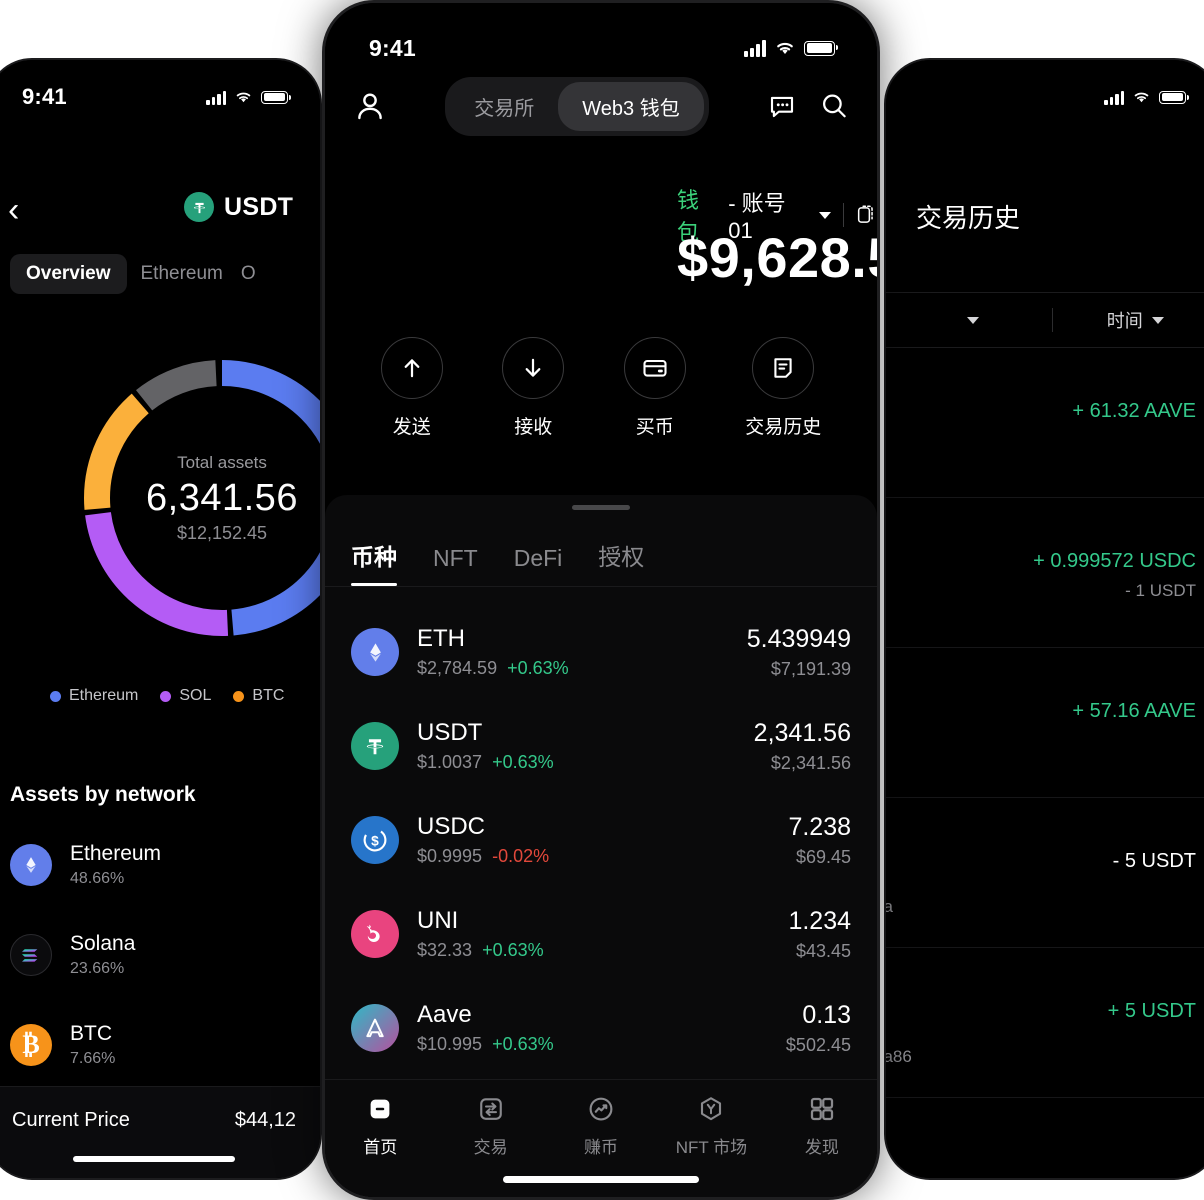 The height and width of the screenshot is (1200, 1204). I want to click on account-mode-switcher: 交易所 Web3 钱包, so click(577, 106).